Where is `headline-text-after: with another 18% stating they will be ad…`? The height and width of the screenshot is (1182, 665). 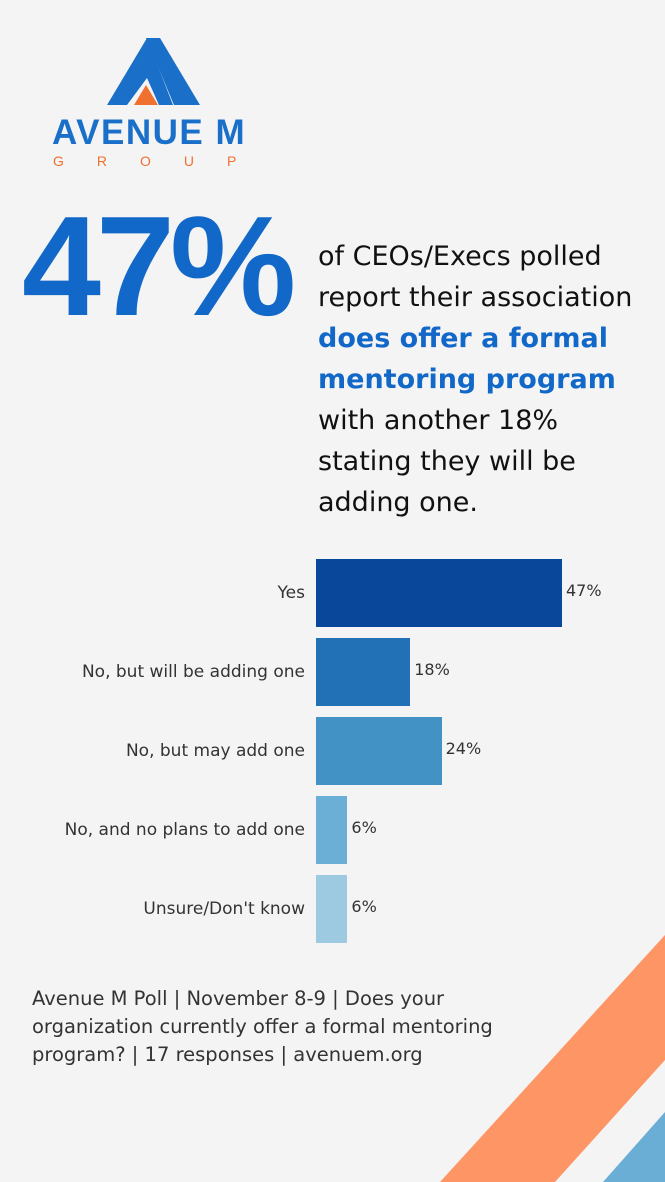
headline-text-after: with another 18% stating they will be ad… is located at coordinates (447, 461).